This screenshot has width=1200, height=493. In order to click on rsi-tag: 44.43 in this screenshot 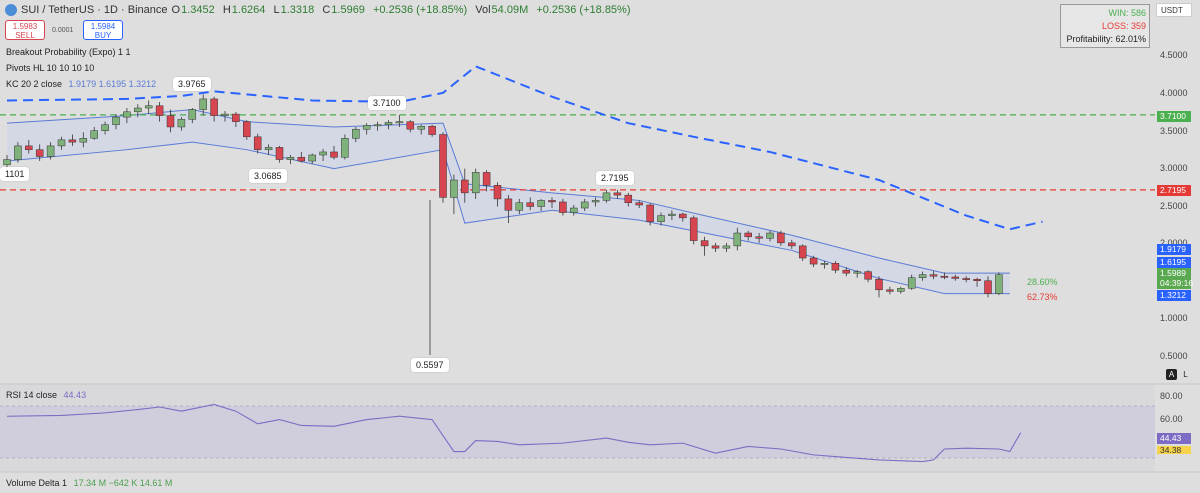, I will do `click(1174, 438)`.